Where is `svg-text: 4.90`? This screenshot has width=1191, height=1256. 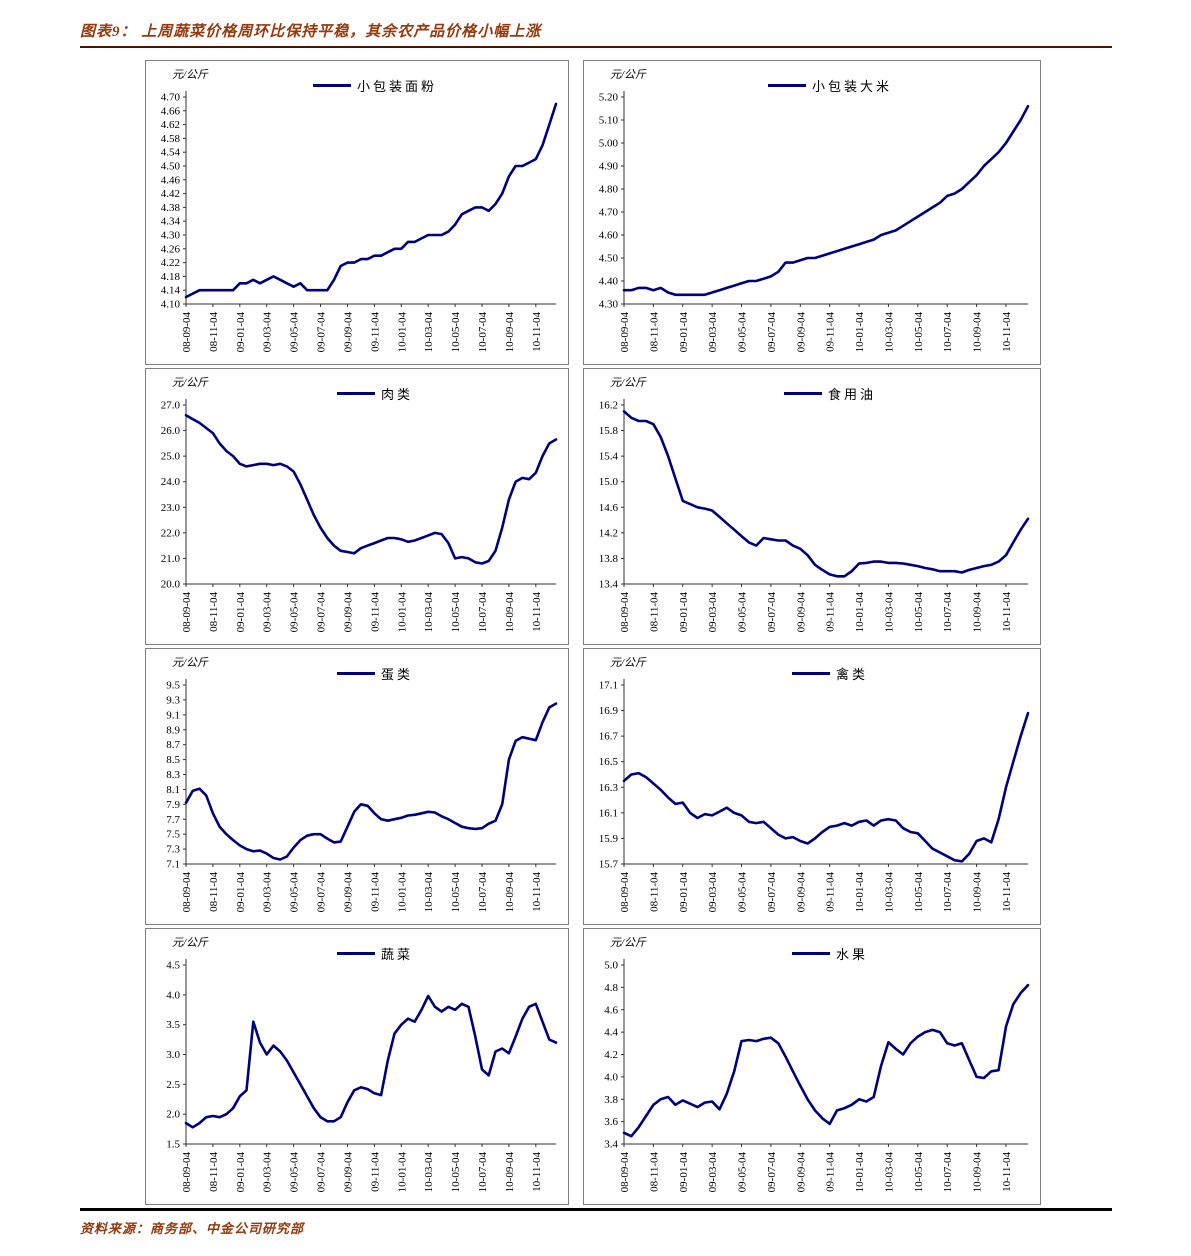
svg-text: 4.90 is located at coordinates (609, 167).